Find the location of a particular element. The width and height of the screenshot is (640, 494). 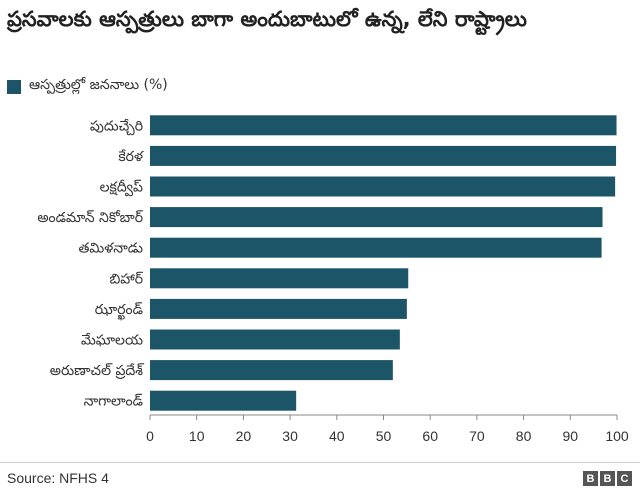

logo-letter: C is located at coordinates (624, 478).